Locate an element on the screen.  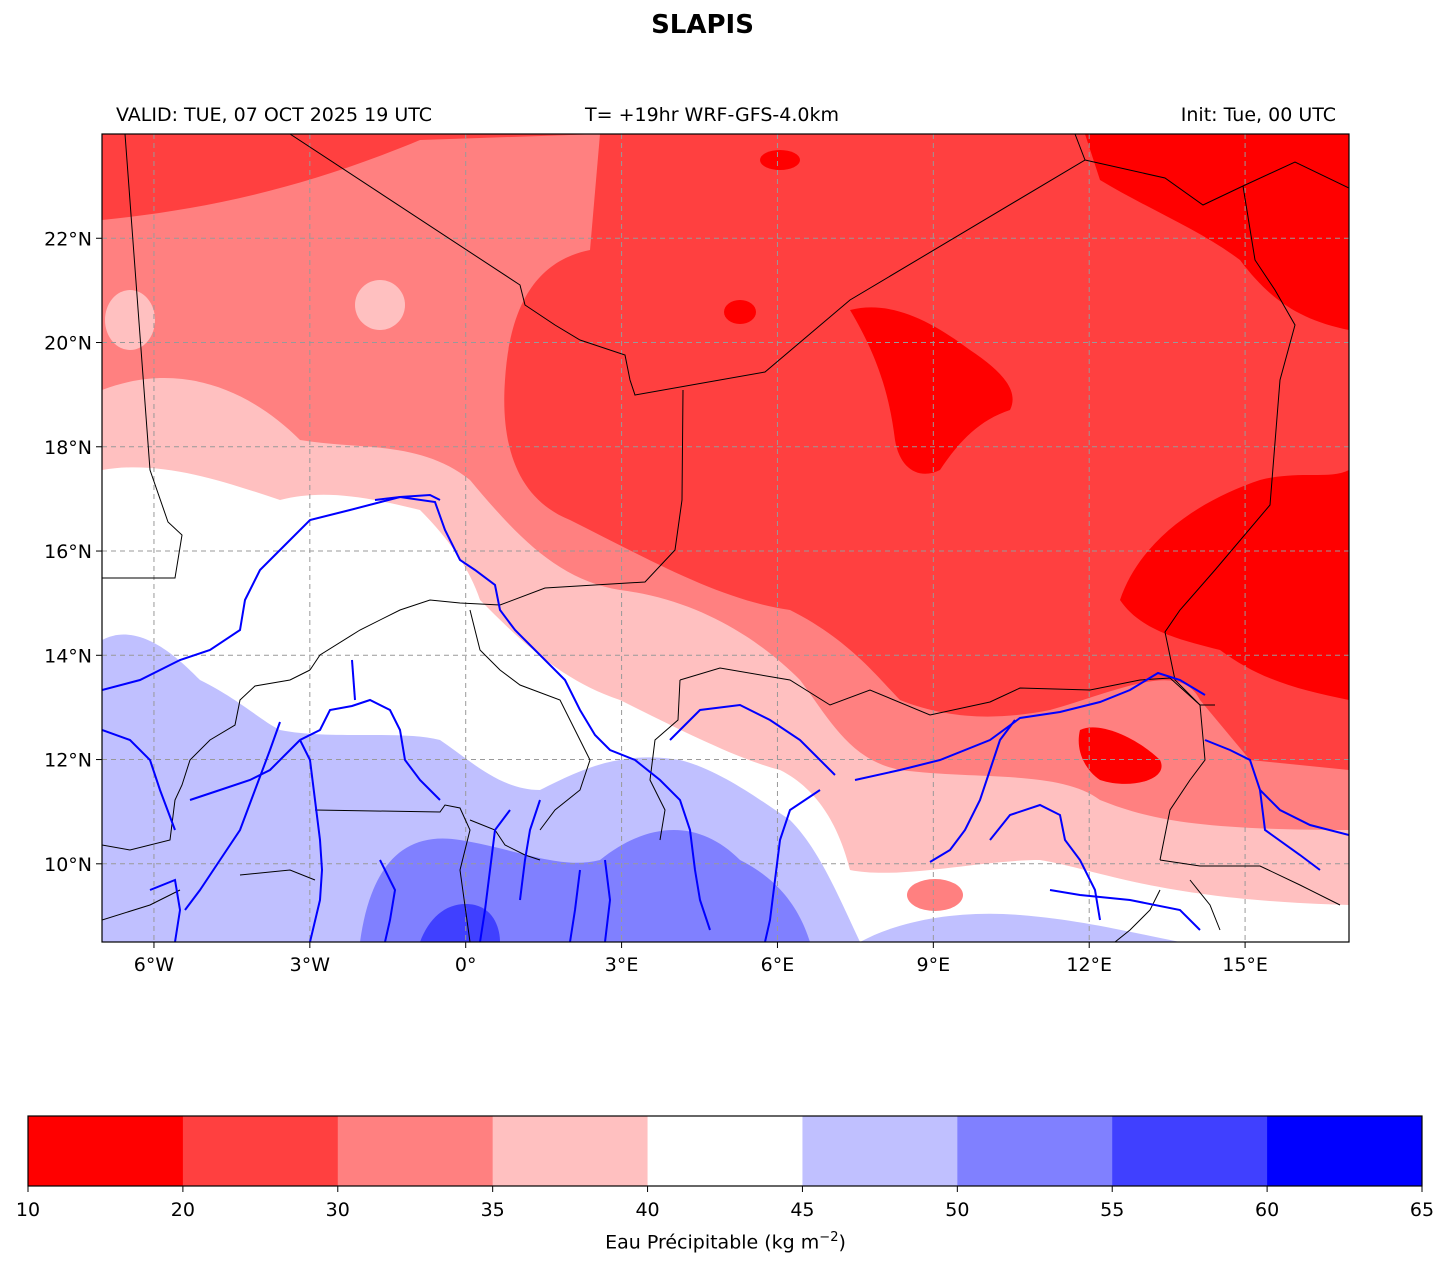
colorbar-tick-label: 10 is located at coordinates (28, 1210).